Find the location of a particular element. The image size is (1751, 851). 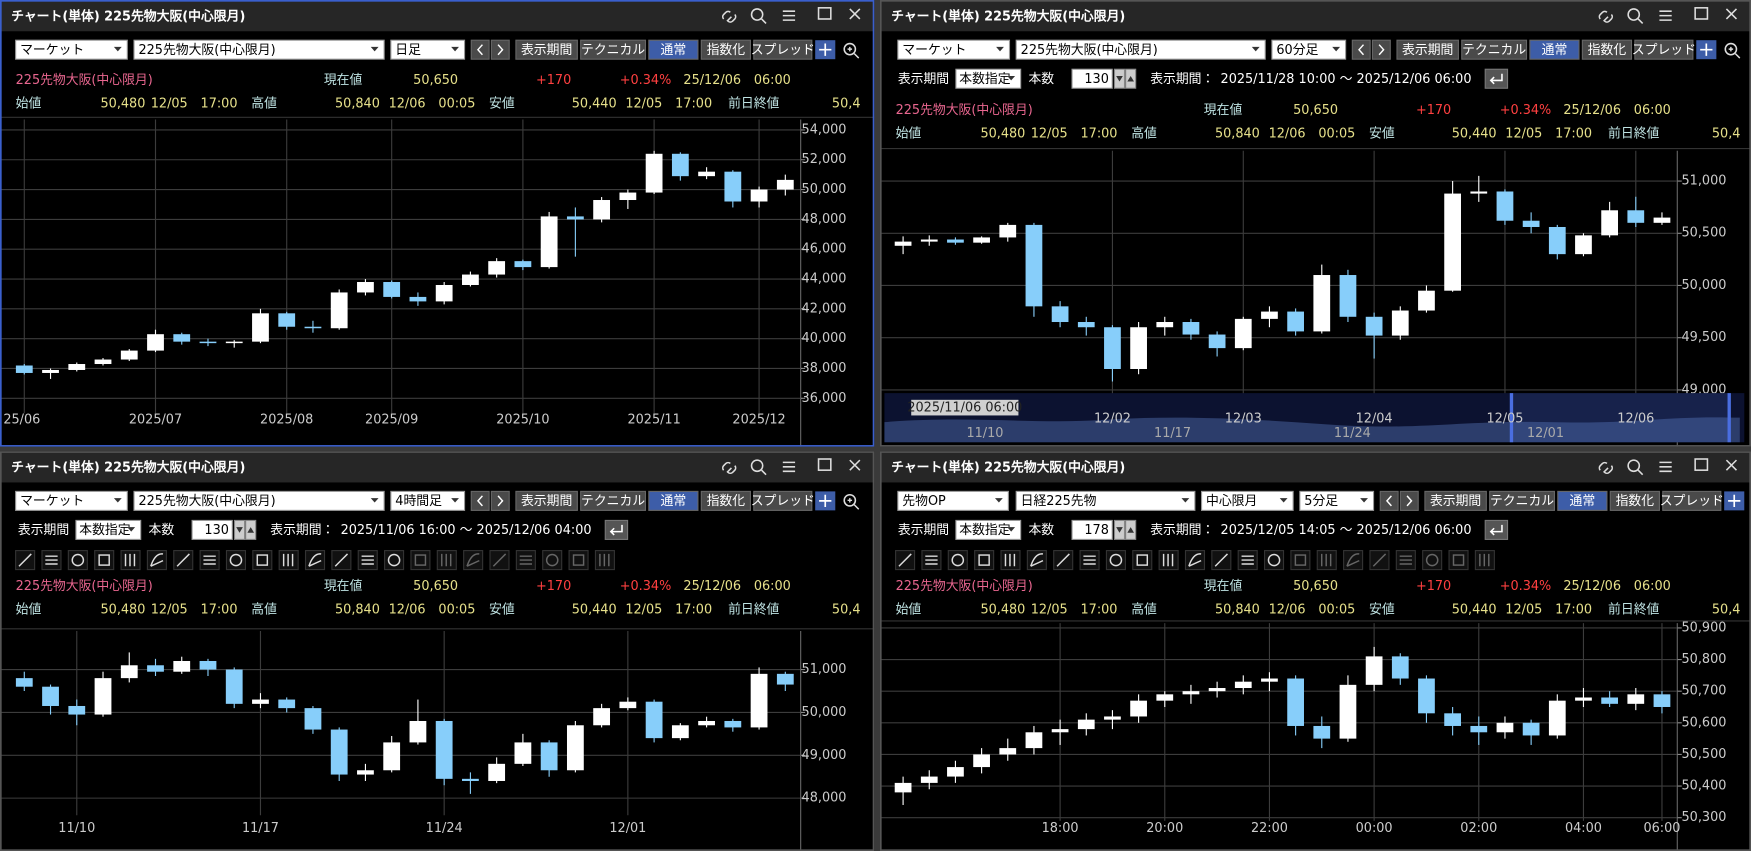

navigator-window is located at coordinates (1620, 418).